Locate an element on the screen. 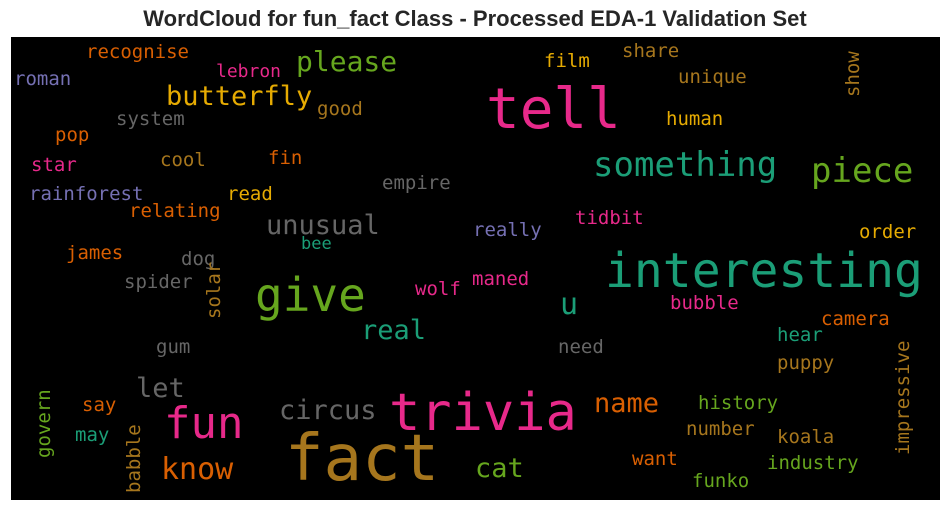 This screenshot has height=511, width=950. word-bubble: bubble is located at coordinates (704, 303).